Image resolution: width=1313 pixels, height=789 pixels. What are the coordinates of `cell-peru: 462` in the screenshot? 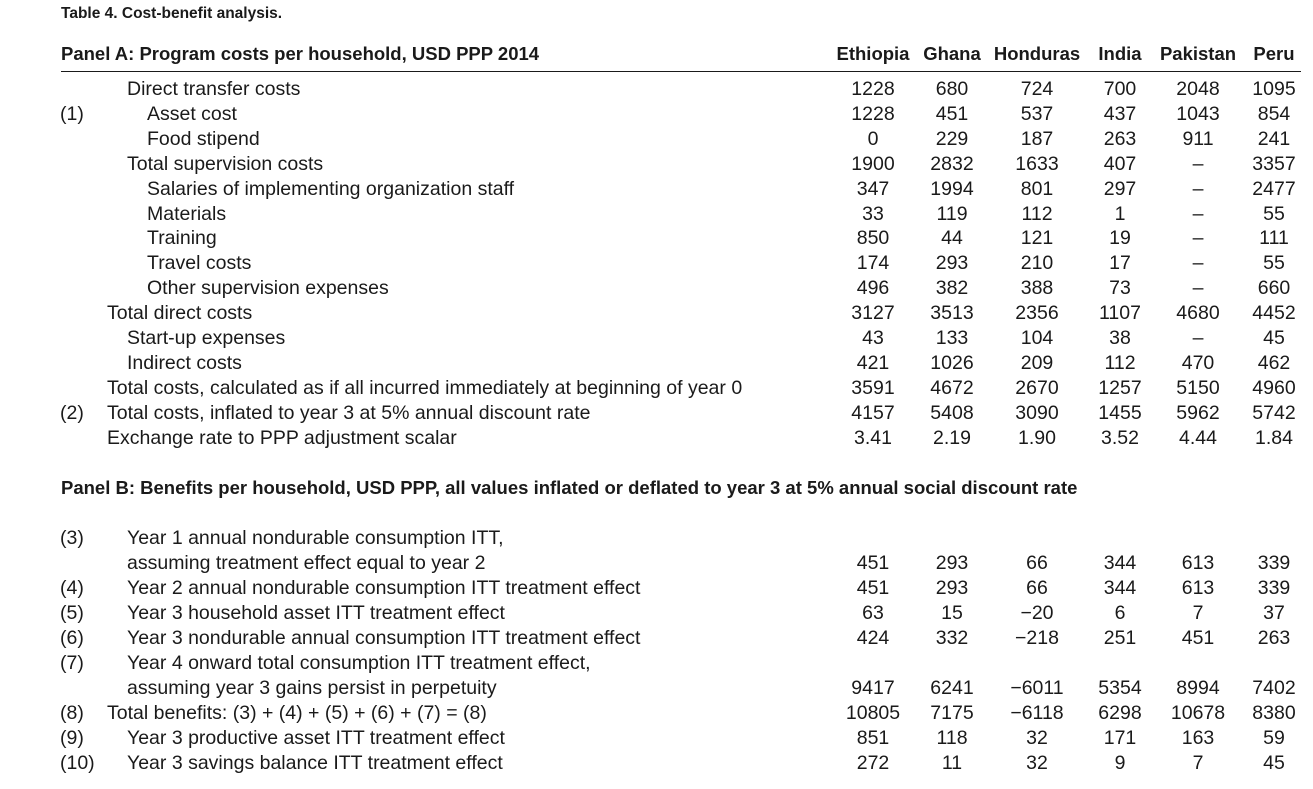 It's located at (1274, 363).